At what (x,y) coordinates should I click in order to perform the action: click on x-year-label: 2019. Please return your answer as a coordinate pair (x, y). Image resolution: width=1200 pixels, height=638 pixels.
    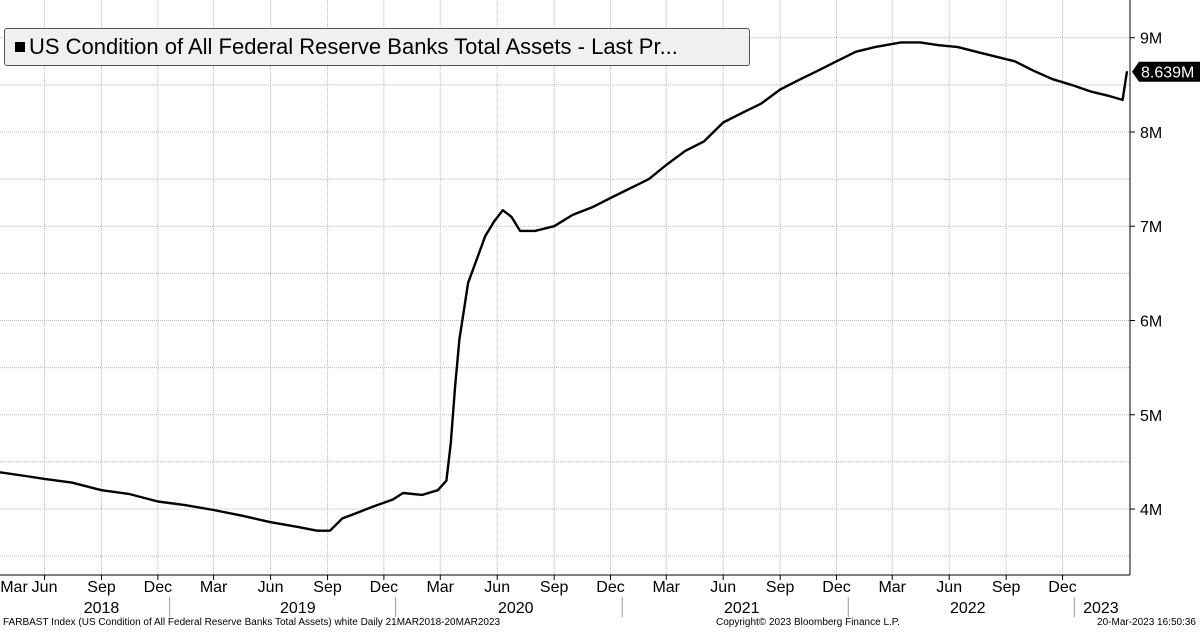
    Looking at the image, I should click on (298, 608).